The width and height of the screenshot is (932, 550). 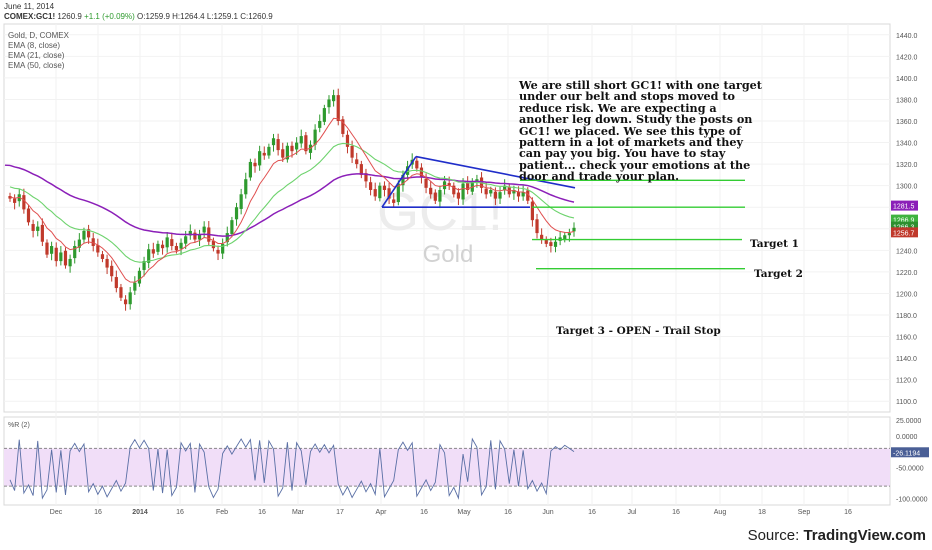 I want to click on ema50-line, so click(x=292, y=200).